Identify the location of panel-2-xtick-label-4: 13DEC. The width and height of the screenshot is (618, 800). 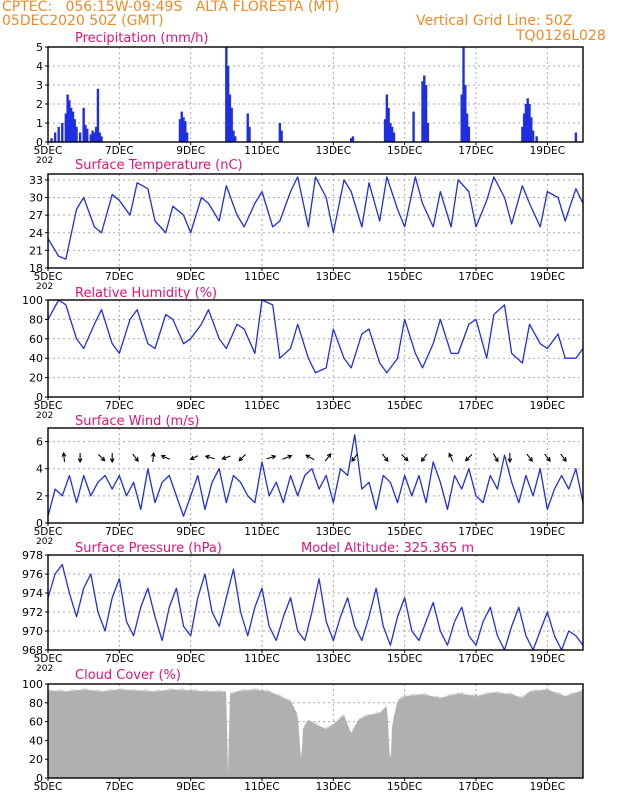
(333, 277).